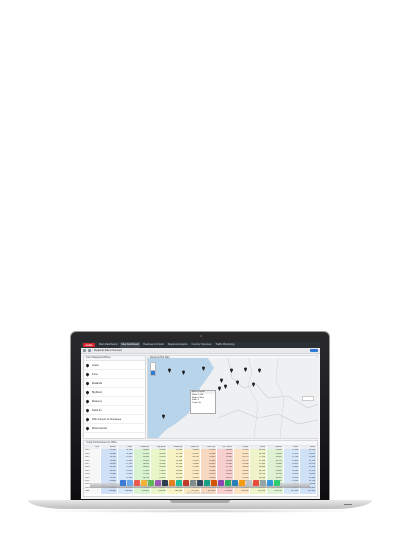 The image size is (400, 559). Describe the element at coordinates (308, 478) in the screenshot. I see `table-cell: 13,390` at that location.